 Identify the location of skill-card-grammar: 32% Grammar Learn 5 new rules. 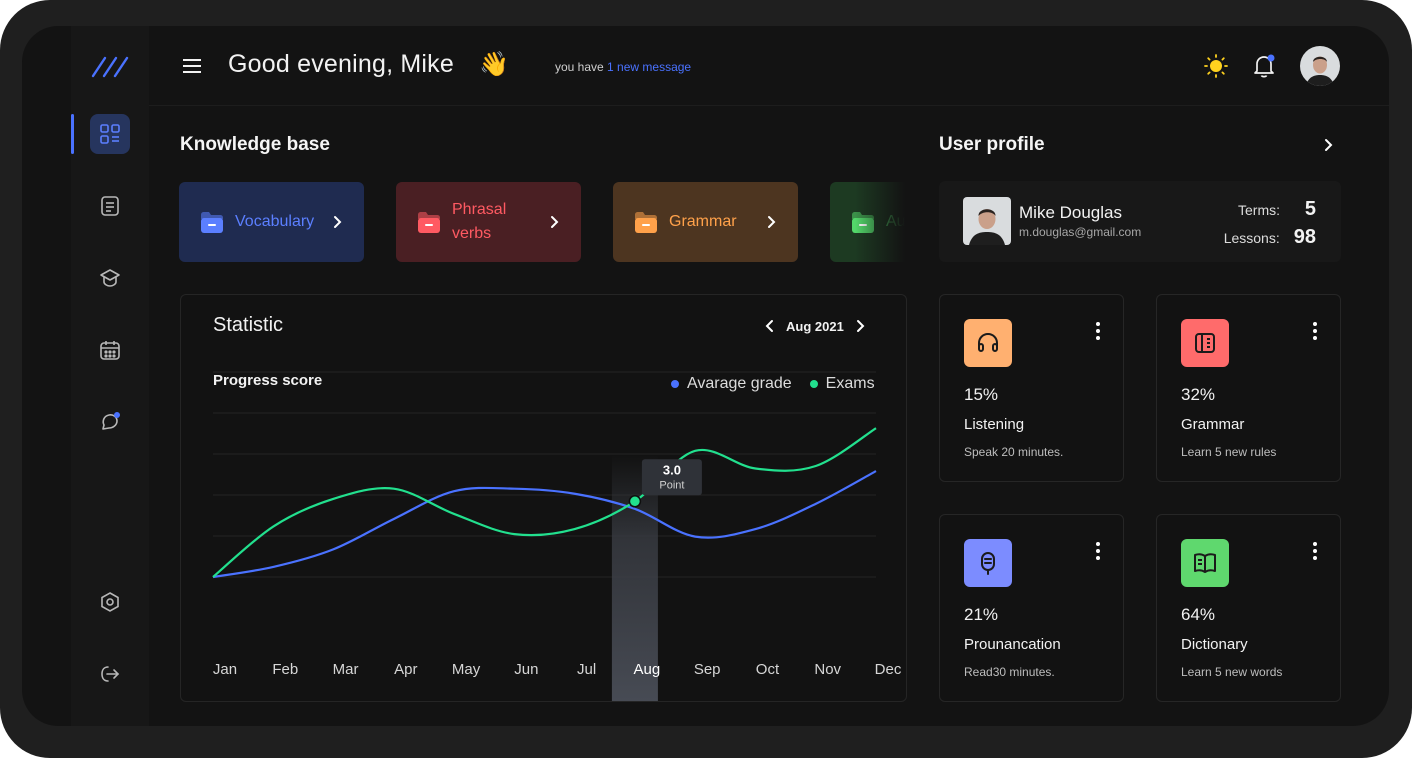
(1248, 388).